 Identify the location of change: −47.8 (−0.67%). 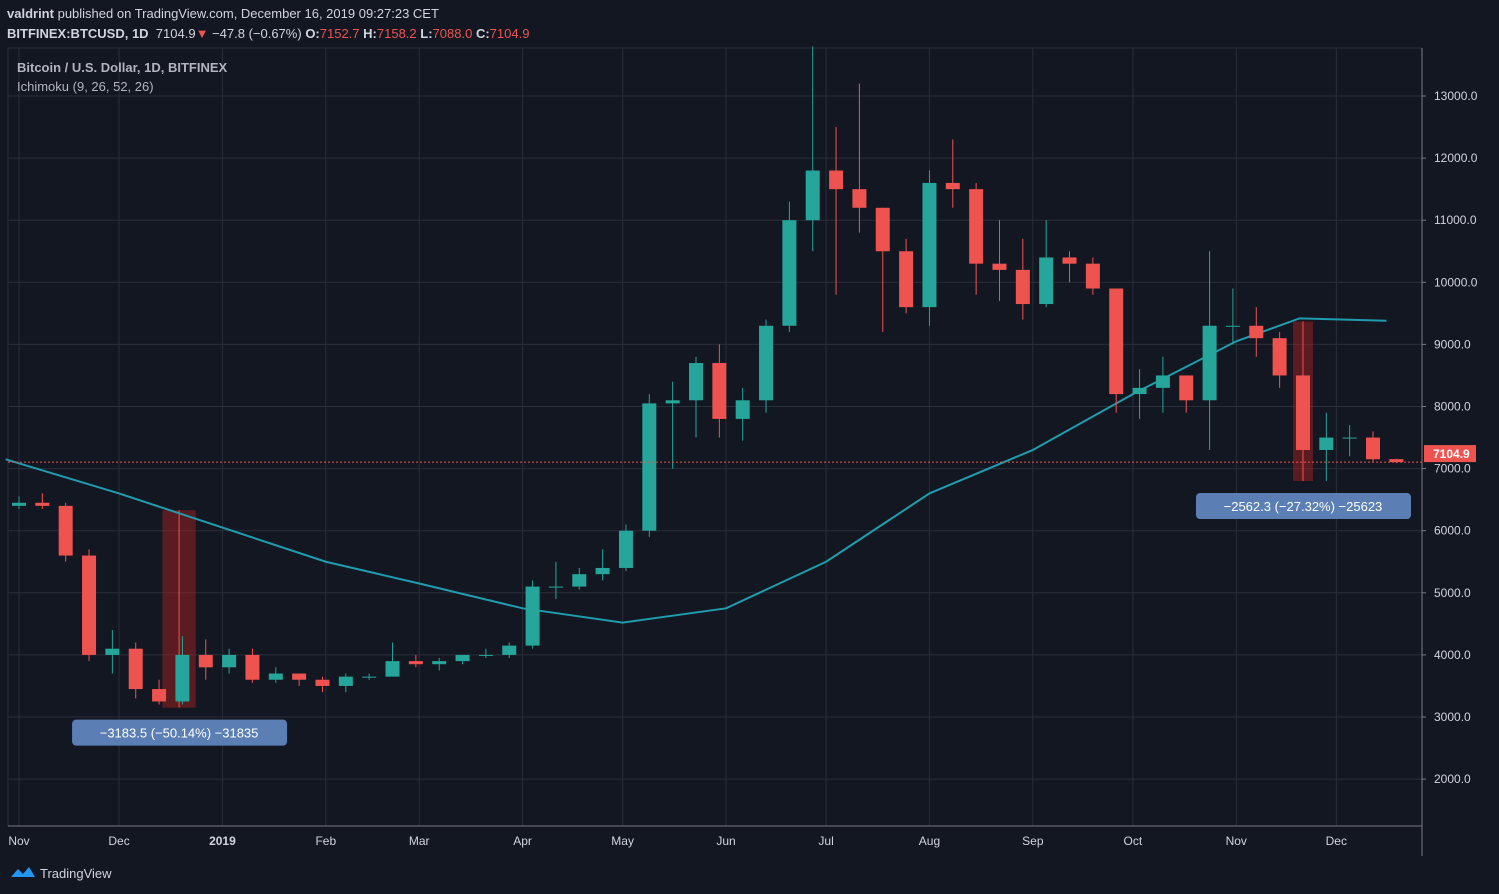
(257, 33).